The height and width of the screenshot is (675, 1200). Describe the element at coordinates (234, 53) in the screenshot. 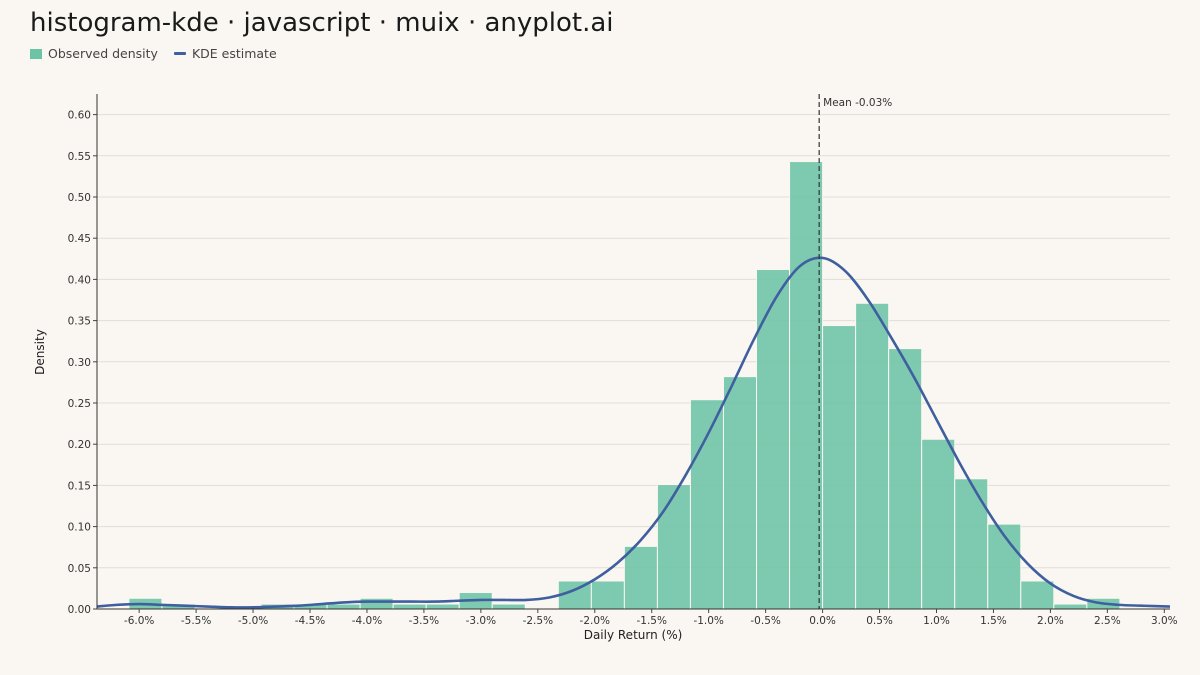

I see `legend-label-kde-estimate: KDE estimate` at that location.